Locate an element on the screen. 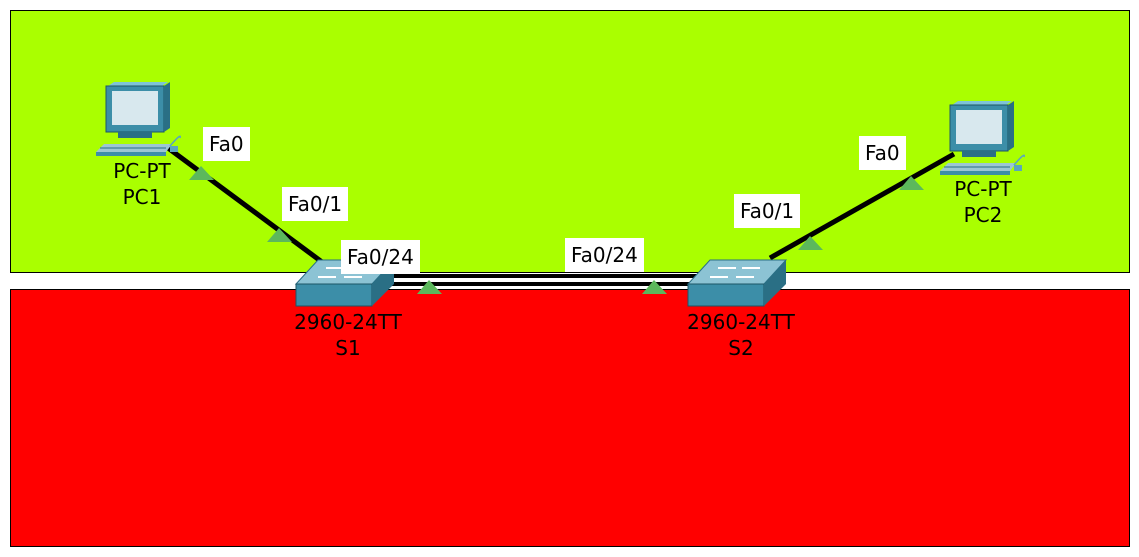 Image resolution: width=1139 pixels, height=557 pixels. port-label-pc1-fa0: Fa0 is located at coordinates (226, 144).